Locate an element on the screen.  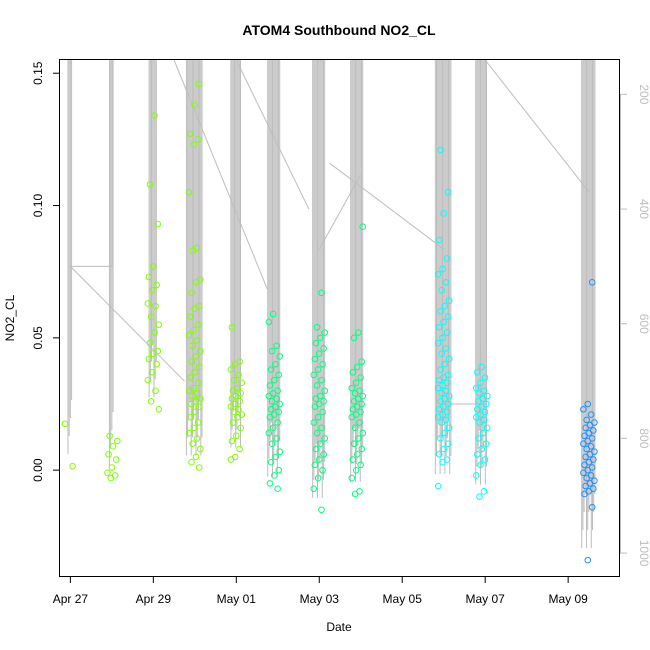
y-tick-label: 0.15 is located at coordinates (38, 73).